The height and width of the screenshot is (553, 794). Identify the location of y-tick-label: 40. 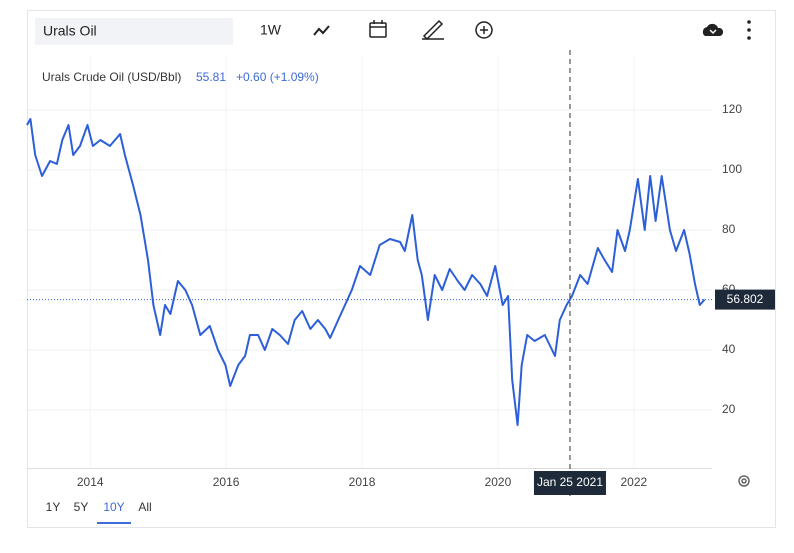
(729, 349).